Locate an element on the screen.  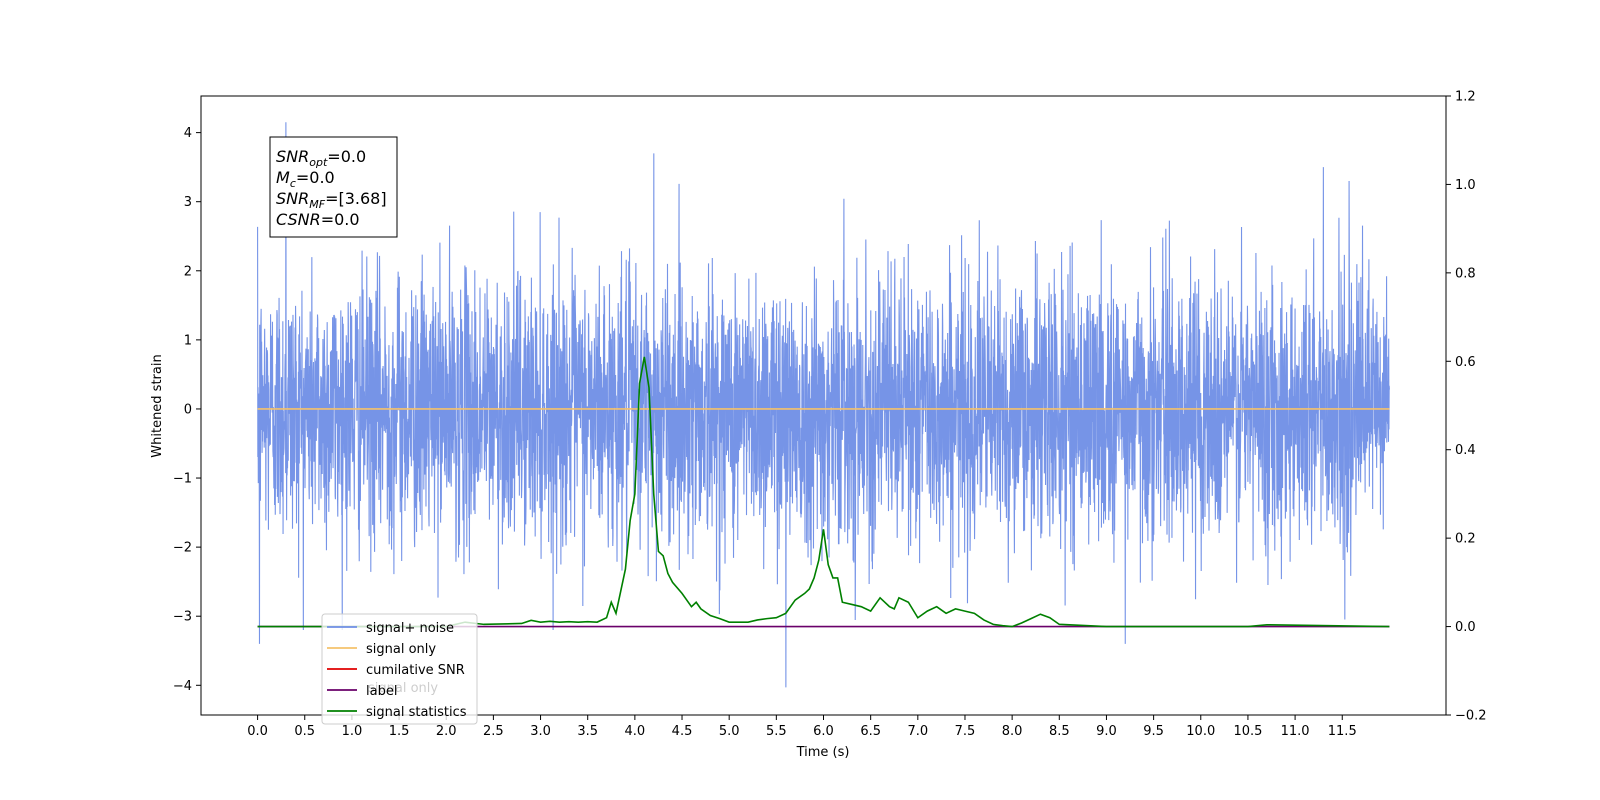
y-tick-label: 0 is located at coordinates (188, 409).